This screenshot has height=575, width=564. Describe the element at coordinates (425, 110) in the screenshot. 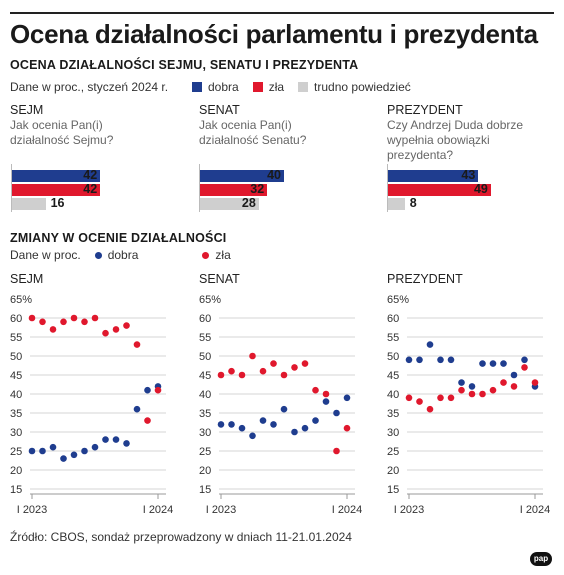

I see `panel-name: PREZYDENT` at that location.